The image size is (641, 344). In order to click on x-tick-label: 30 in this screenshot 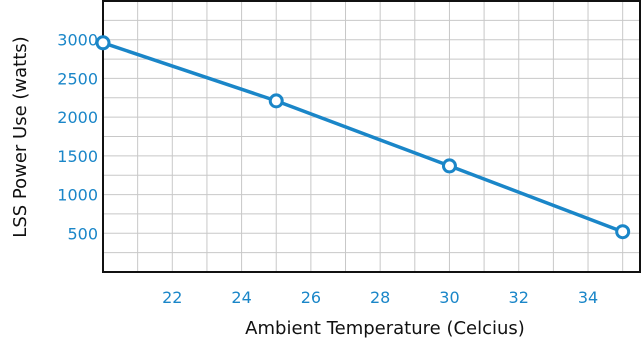, I will do `click(449, 297)`.